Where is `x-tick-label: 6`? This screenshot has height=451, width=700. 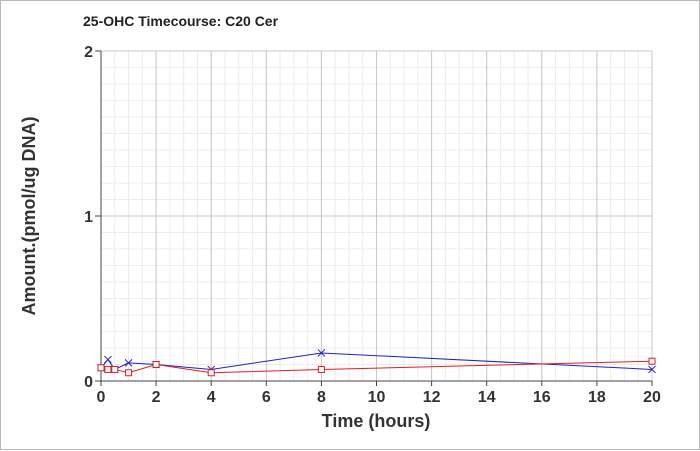 x-tick-label: 6 is located at coordinates (266, 397).